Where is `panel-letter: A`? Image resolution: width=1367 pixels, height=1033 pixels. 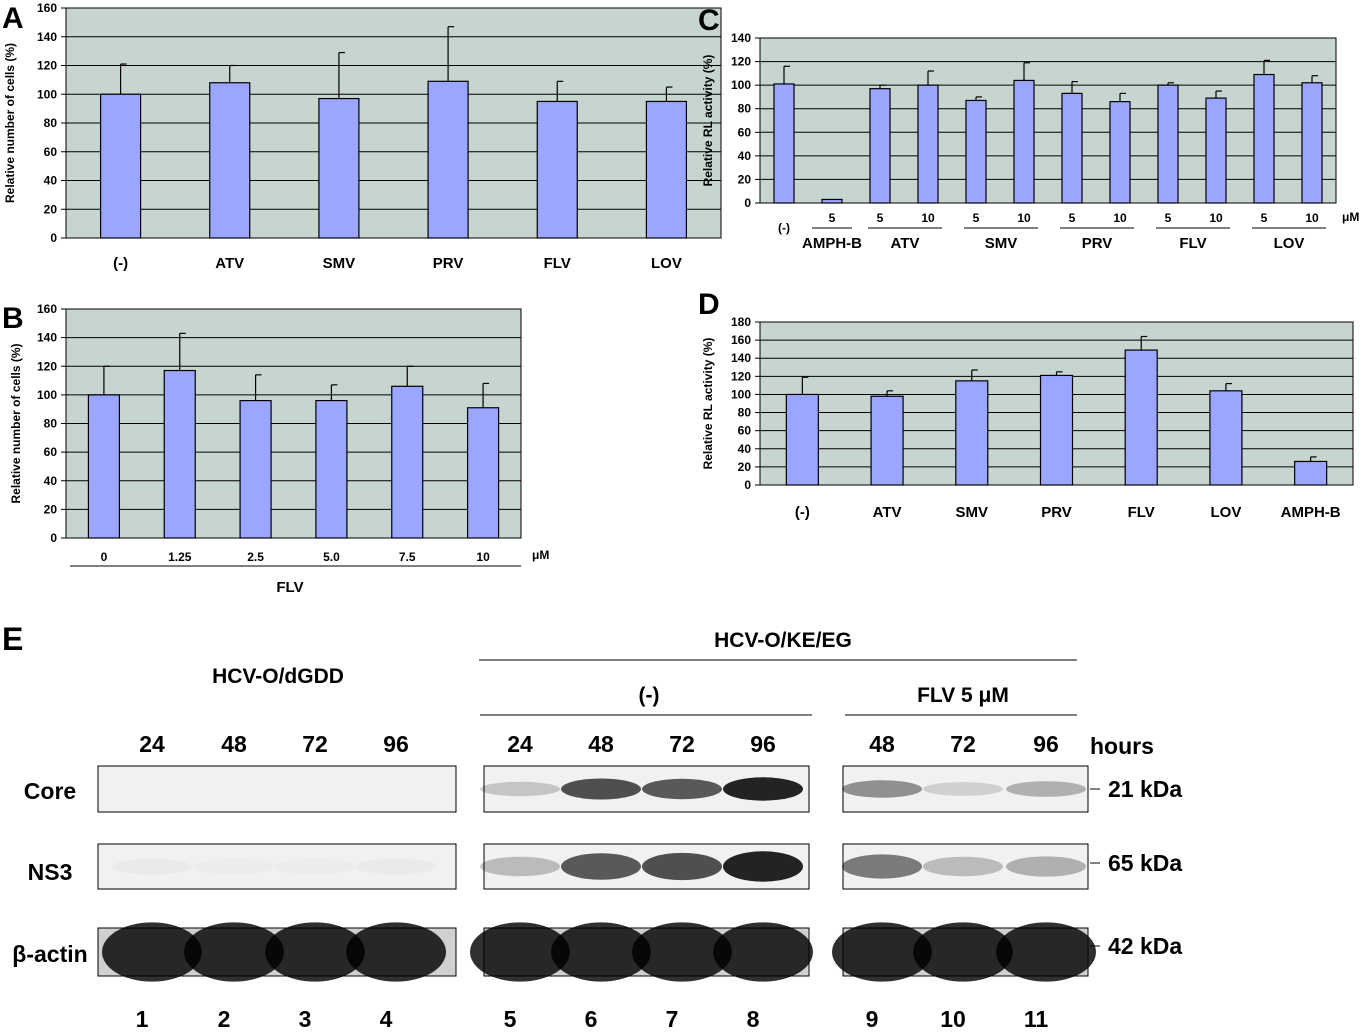 panel-letter: A is located at coordinates (13, 18).